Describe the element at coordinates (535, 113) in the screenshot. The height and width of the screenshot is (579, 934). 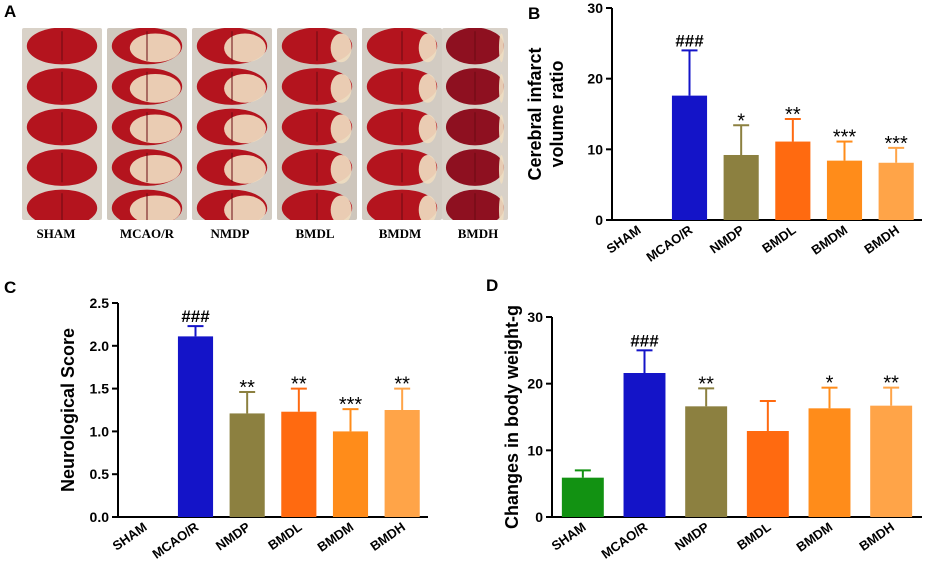
I see `y-axis-label: Cerebral infarct` at that location.